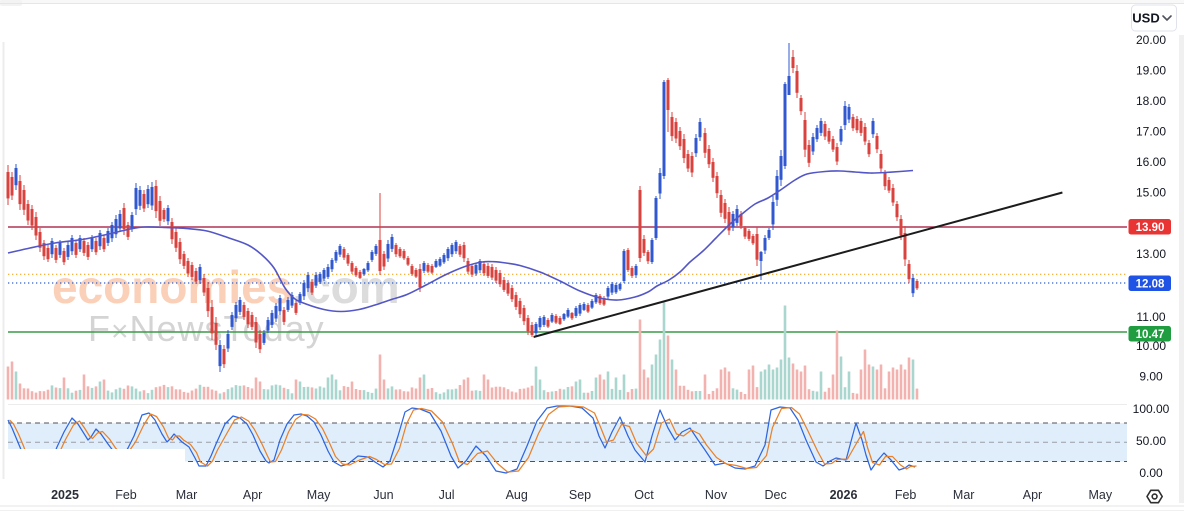 The image size is (1184, 518). Describe the element at coordinates (1151, 162) in the screenshot. I see `svg-text: 16.00` at that location.